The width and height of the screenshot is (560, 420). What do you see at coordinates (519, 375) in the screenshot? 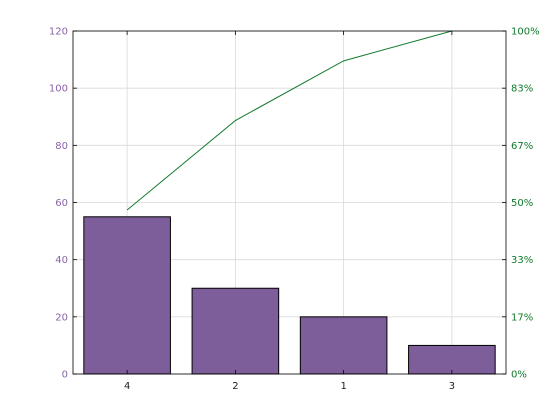
I see `right-tick-label: 0%` at bounding box center [519, 375].